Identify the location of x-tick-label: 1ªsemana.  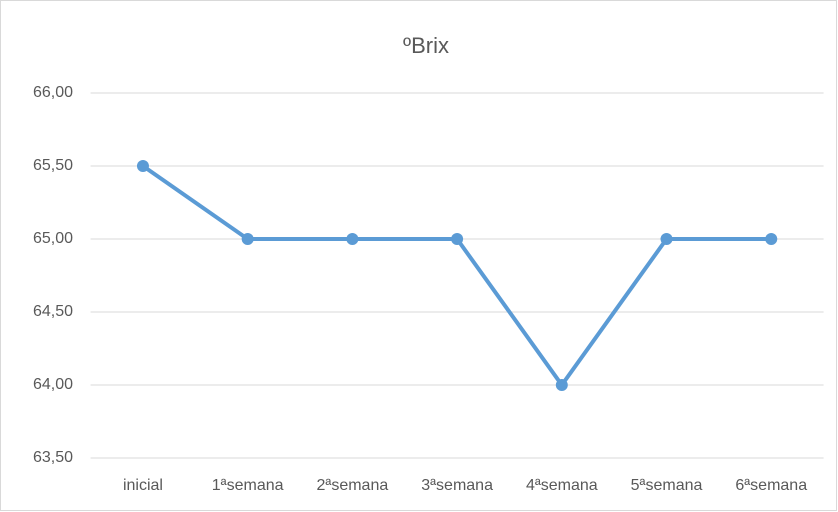
(248, 485).